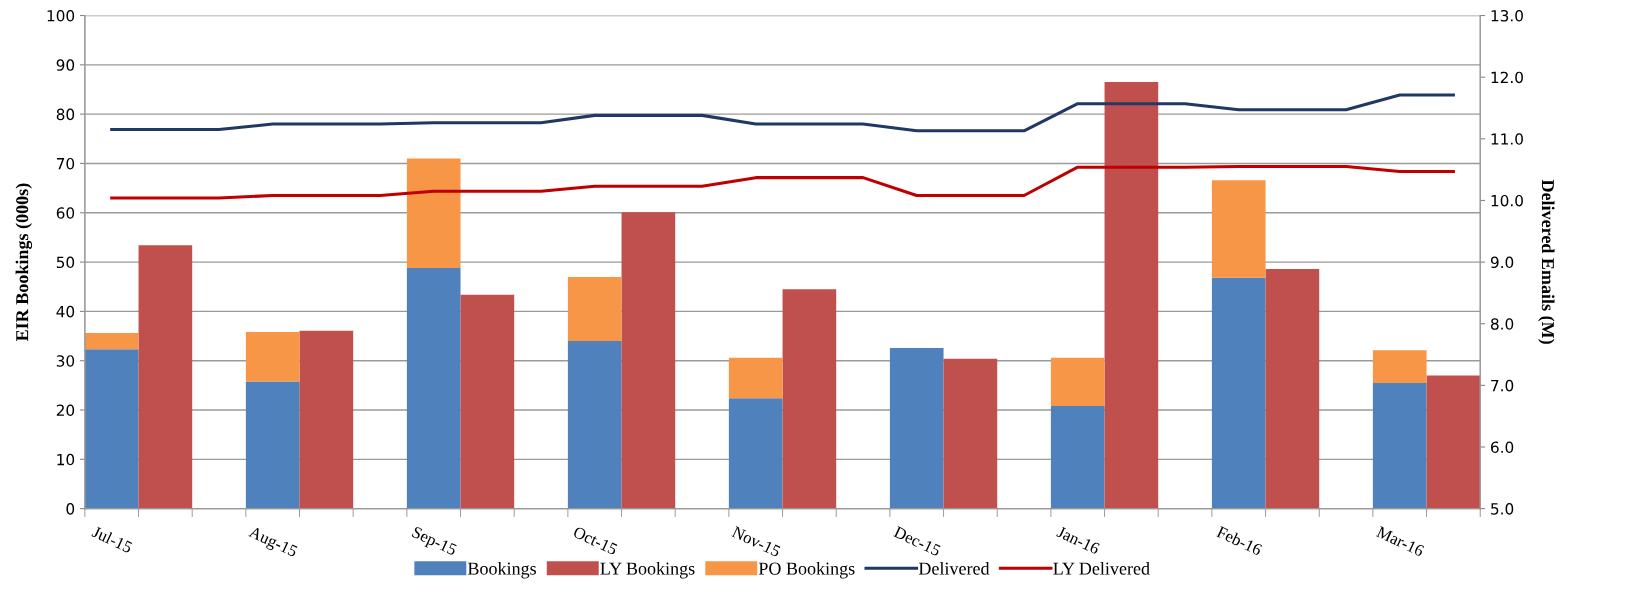 This screenshot has height=597, width=1632. Describe the element at coordinates (806, 570) in the screenshot. I see `legend-label: PO Bookings` at that location.